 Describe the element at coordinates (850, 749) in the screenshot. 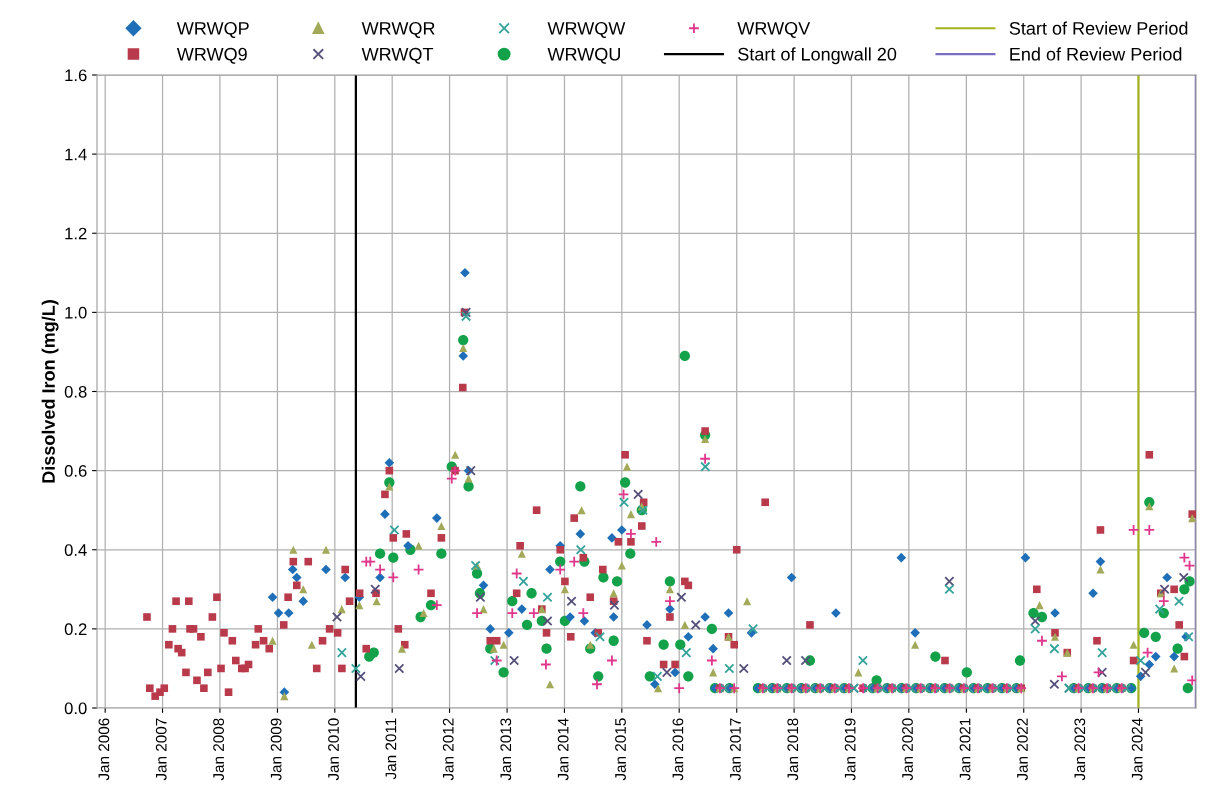

I see `x-tick-label: Jan 2019` at that location.